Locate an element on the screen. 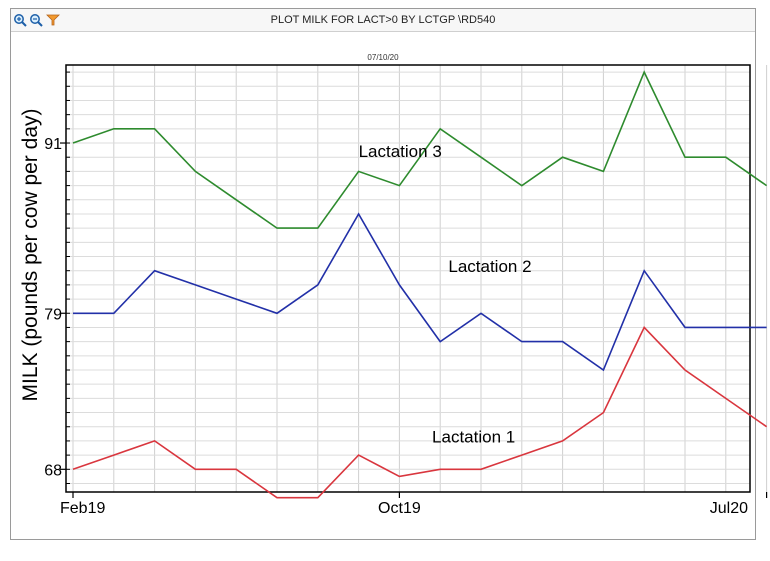  zoom-in-icon is located at coordinates (20, 20).